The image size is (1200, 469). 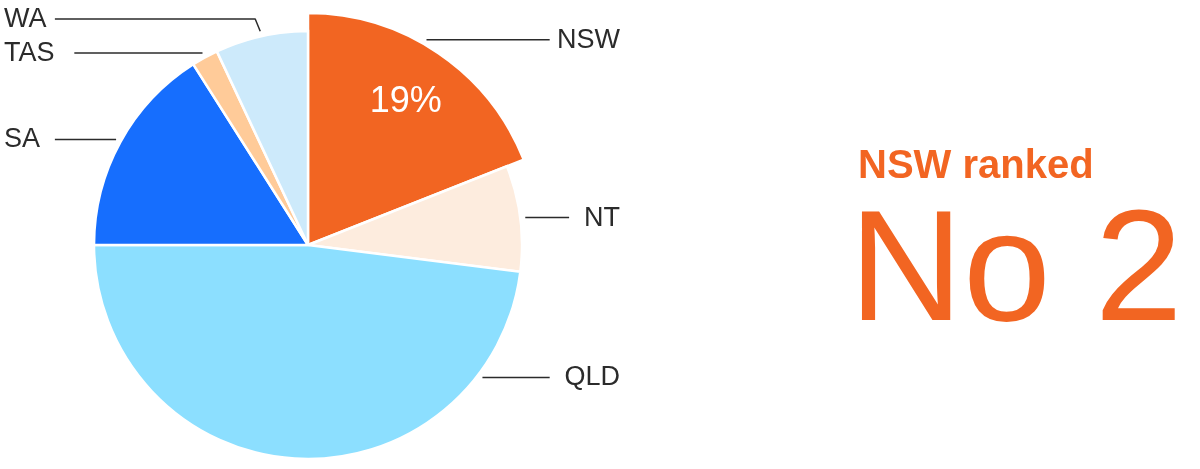 What do you see at coordinates (589, 38) in the screenshot?
I see `slice-label: NSW` at bounding box center [589, 38].